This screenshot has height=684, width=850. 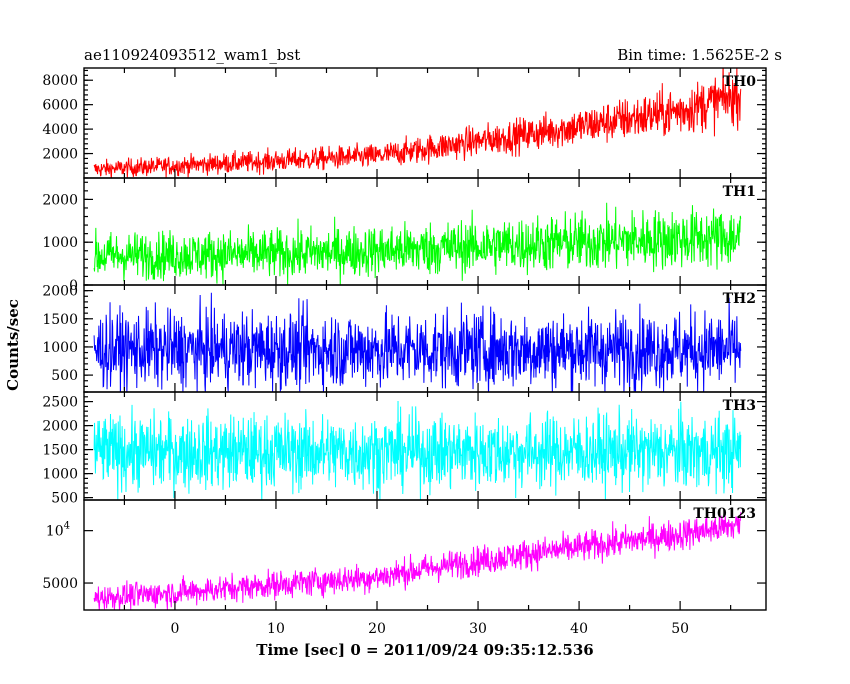 I want to click on panel-th0123: 5000 104 TH0123, so click(x=404, y=555).